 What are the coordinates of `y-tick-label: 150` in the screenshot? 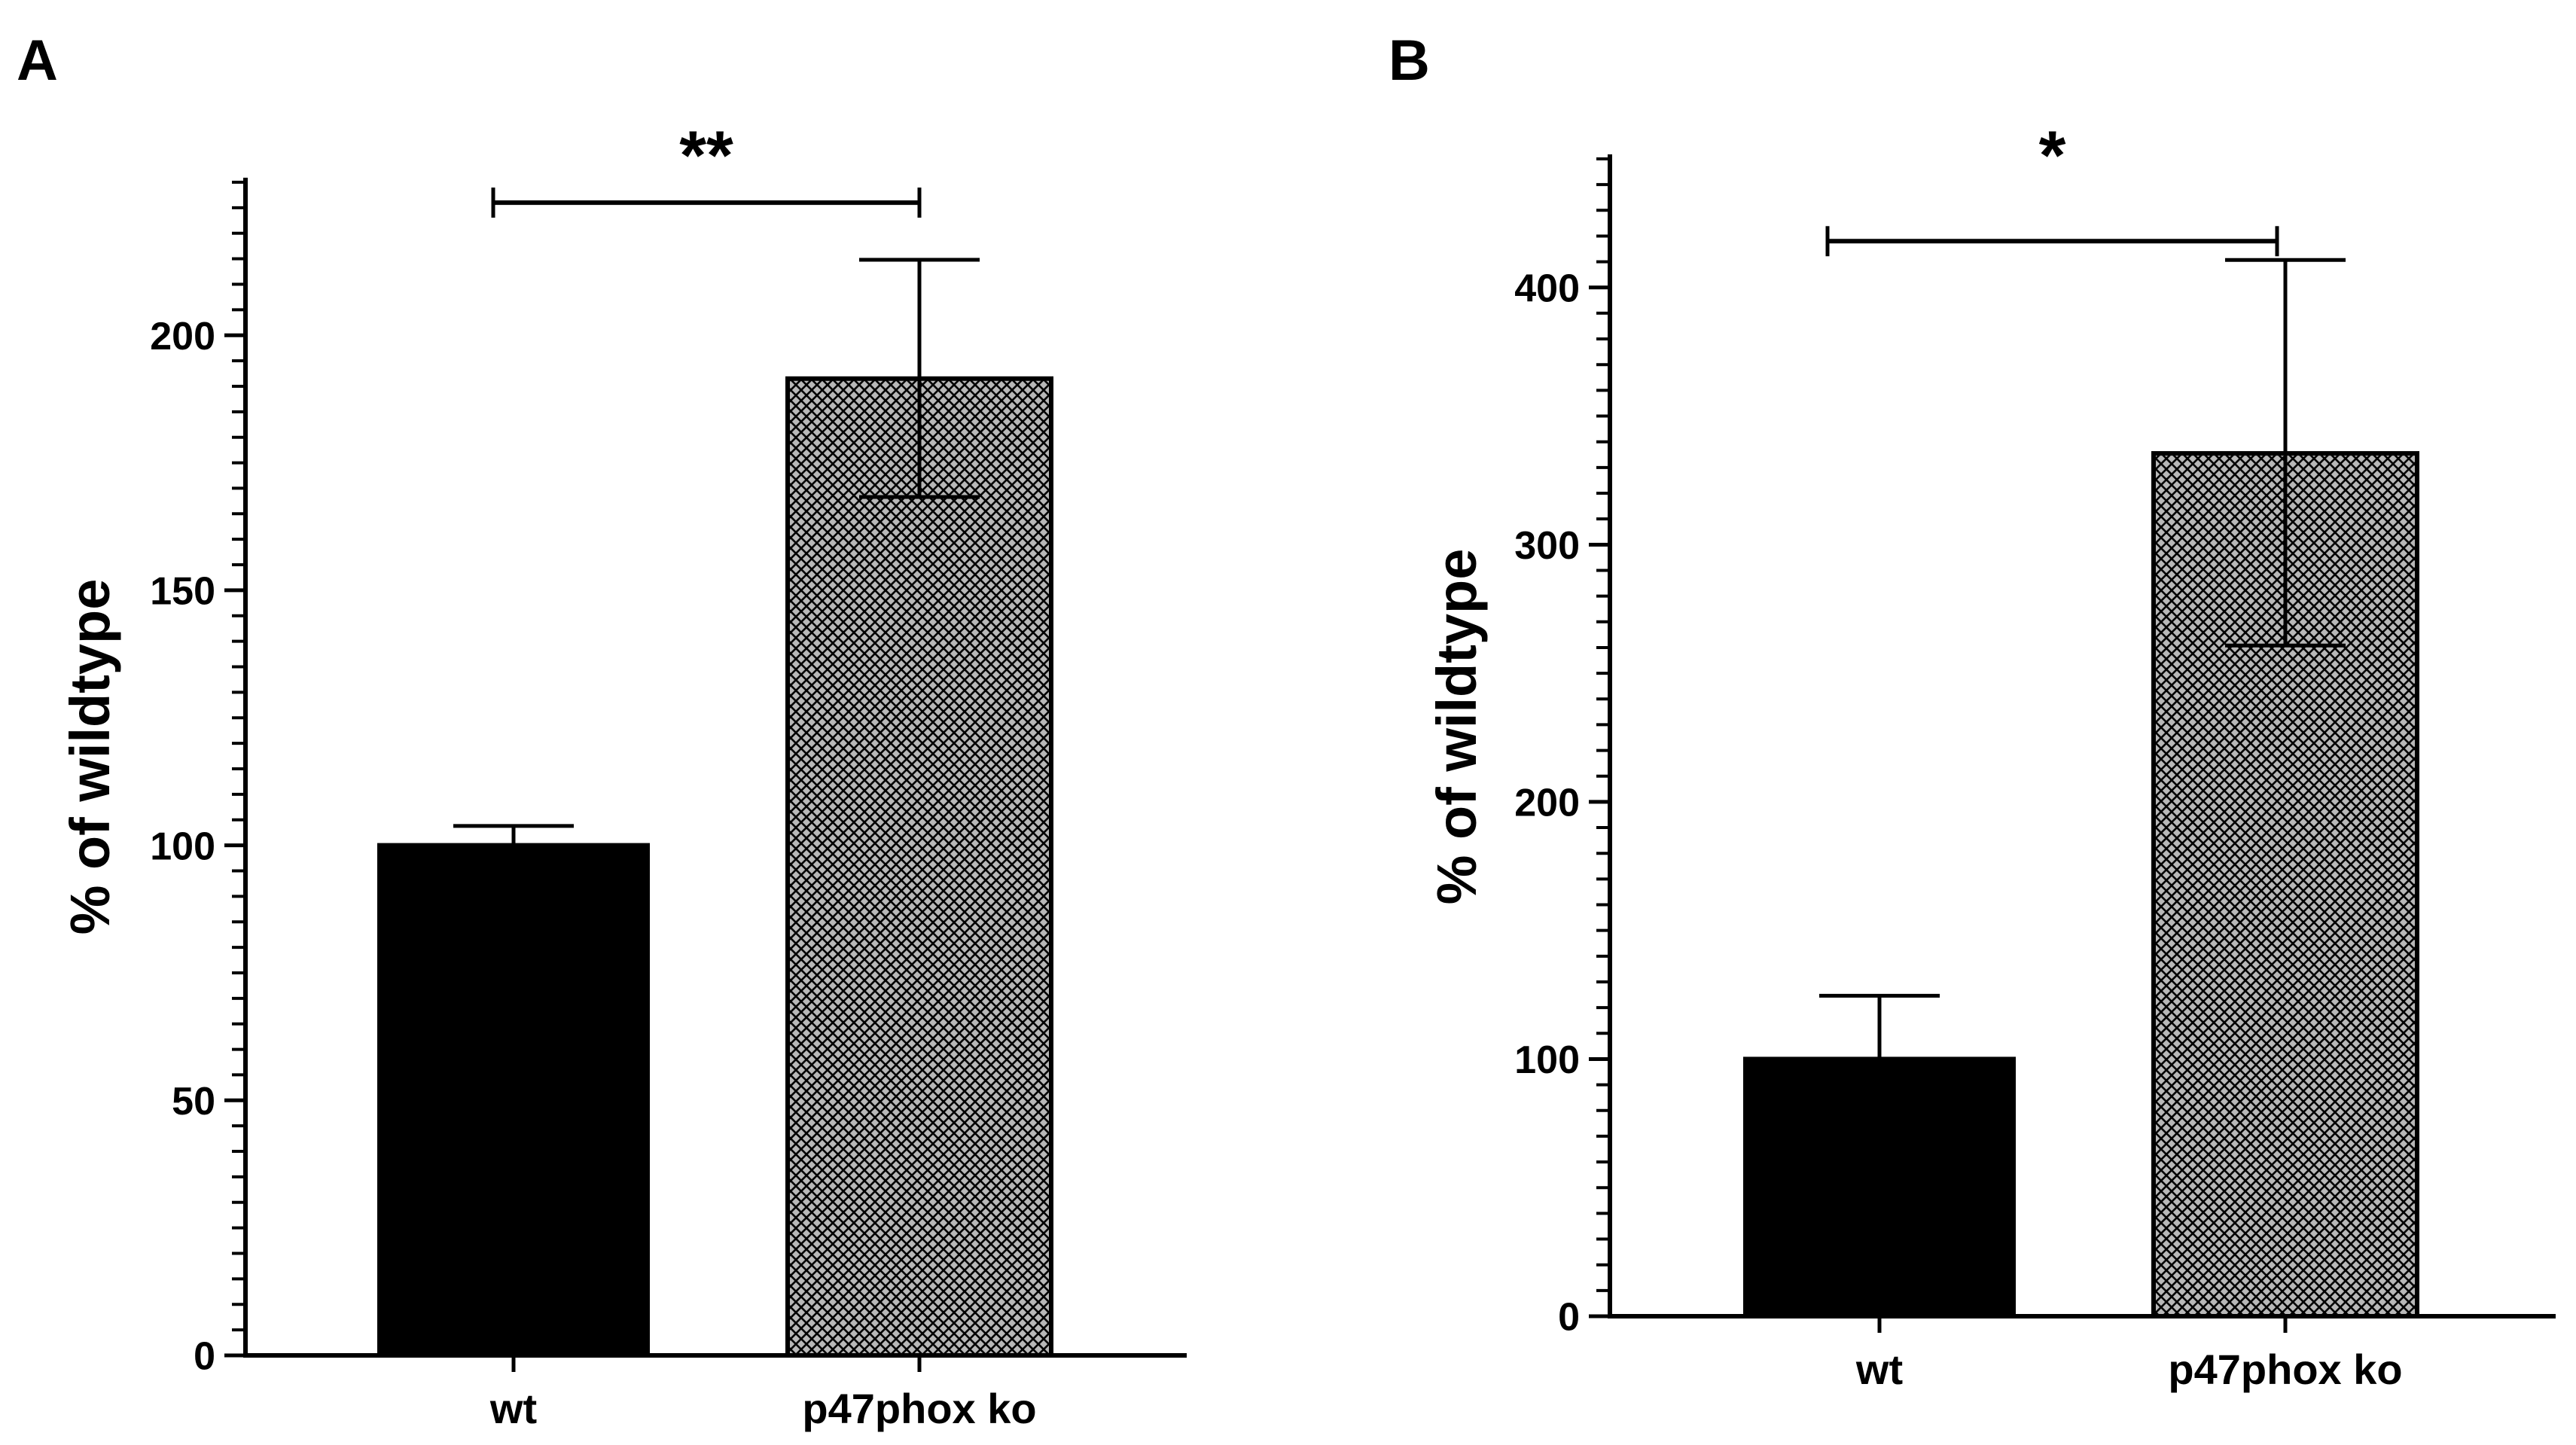 It's located at (182, 592).